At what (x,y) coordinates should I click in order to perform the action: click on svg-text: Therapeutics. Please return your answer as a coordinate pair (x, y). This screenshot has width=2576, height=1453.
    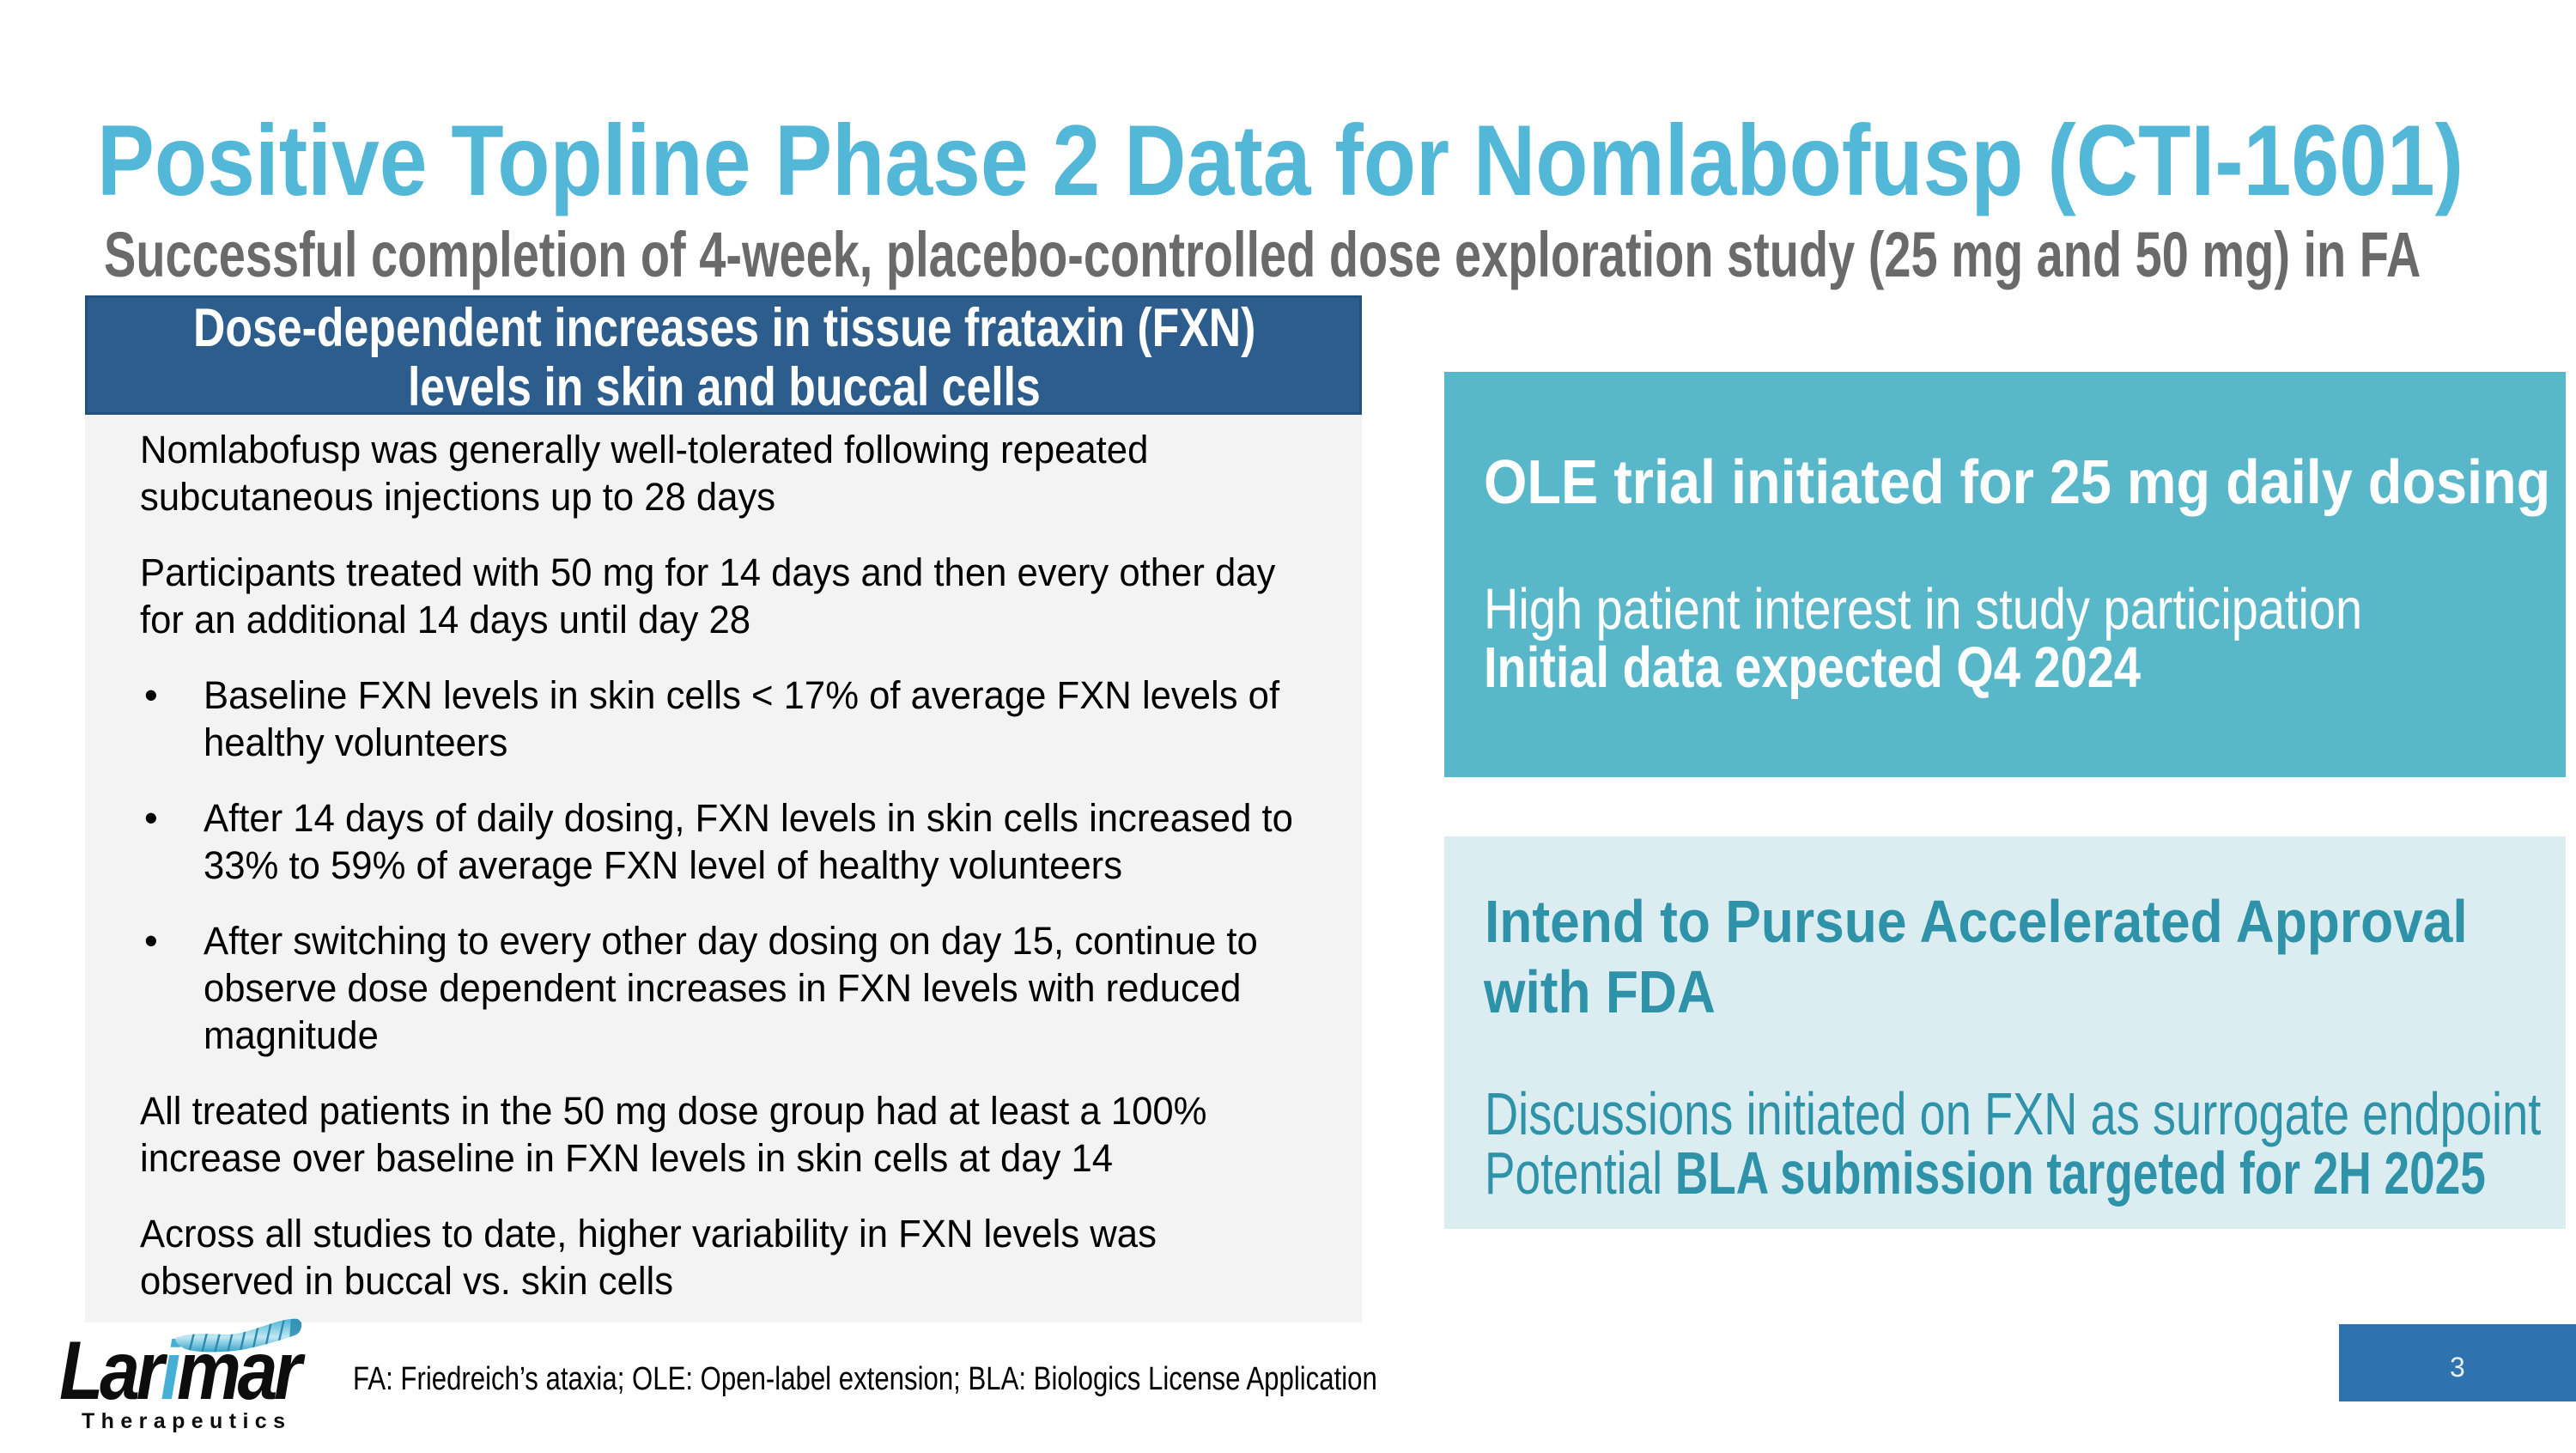
    Looking at the image, I should click on (186, 1421).